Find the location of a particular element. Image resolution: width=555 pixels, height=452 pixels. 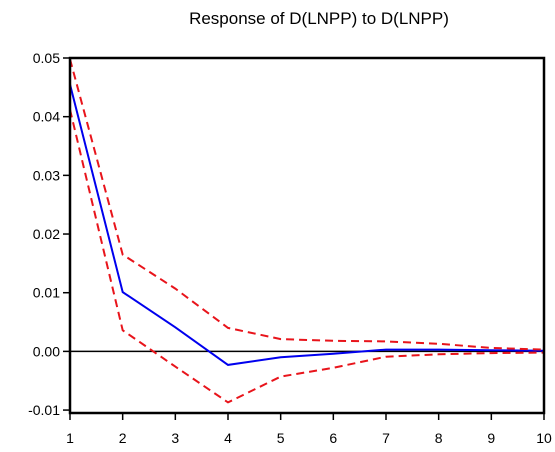

y-tick-label: 0.00 is located at coordinates (46, 351).